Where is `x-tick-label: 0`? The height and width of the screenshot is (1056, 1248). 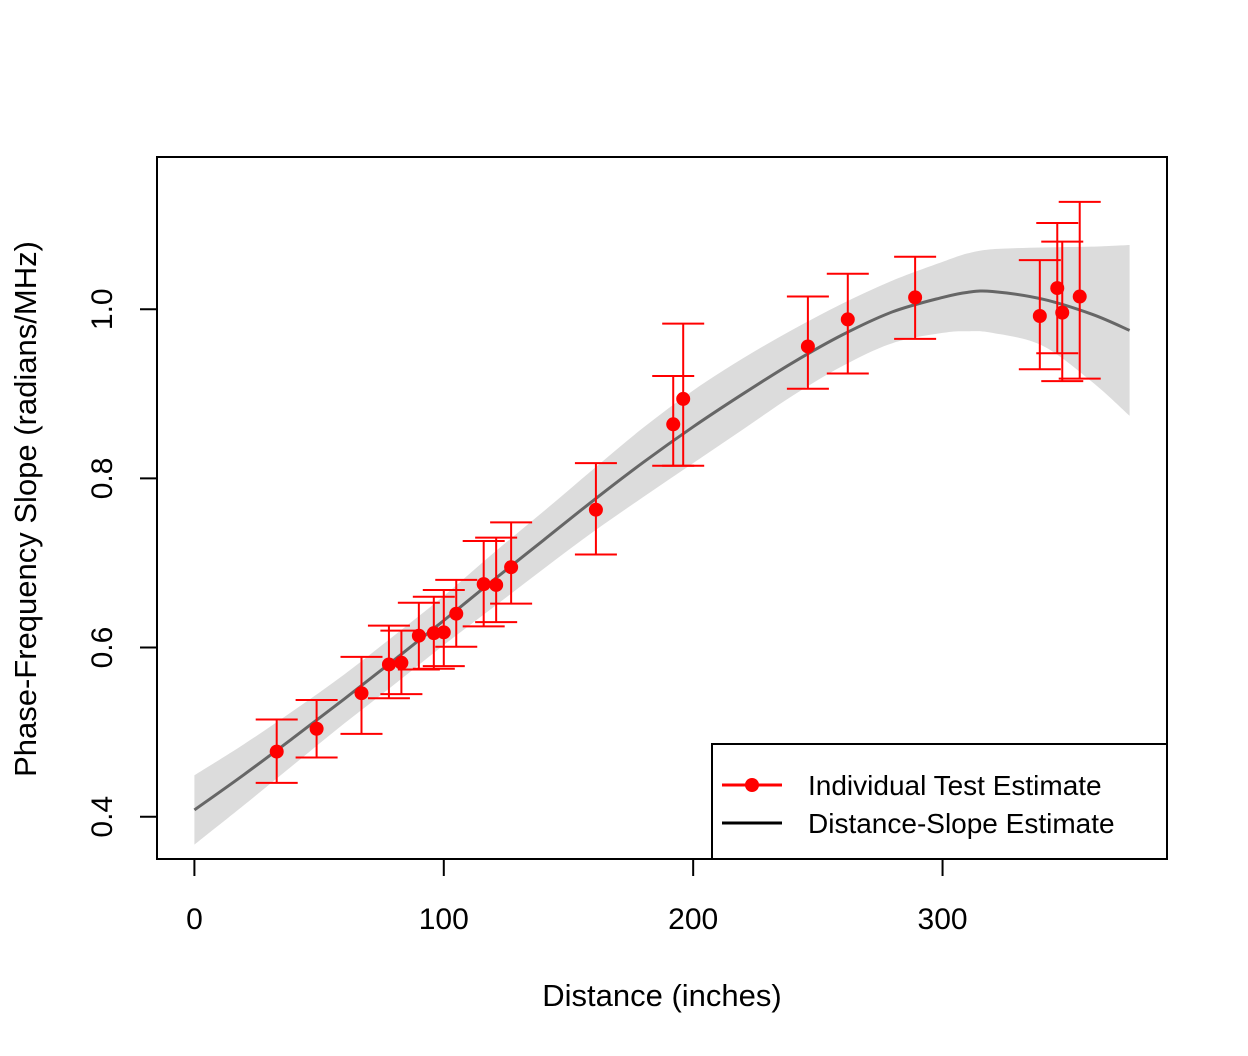 x-tick-label: 0 is located at coordinates (194, 919).